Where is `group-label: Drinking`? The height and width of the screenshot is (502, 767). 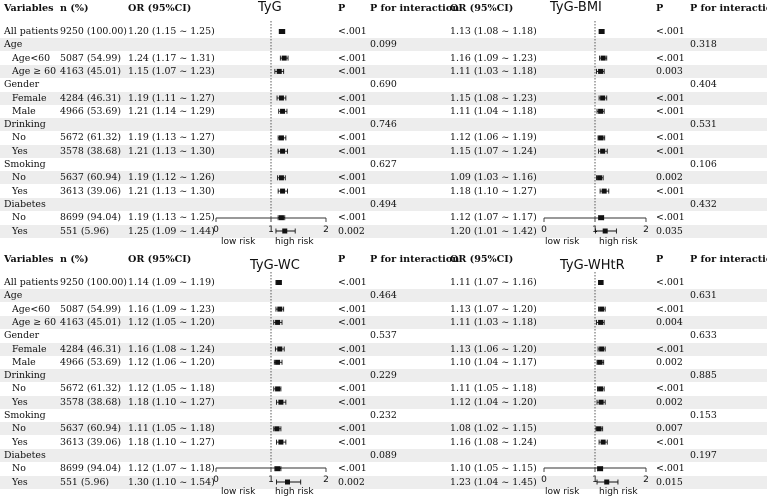 group-label: Drinking is located at coordinates (25, 376).